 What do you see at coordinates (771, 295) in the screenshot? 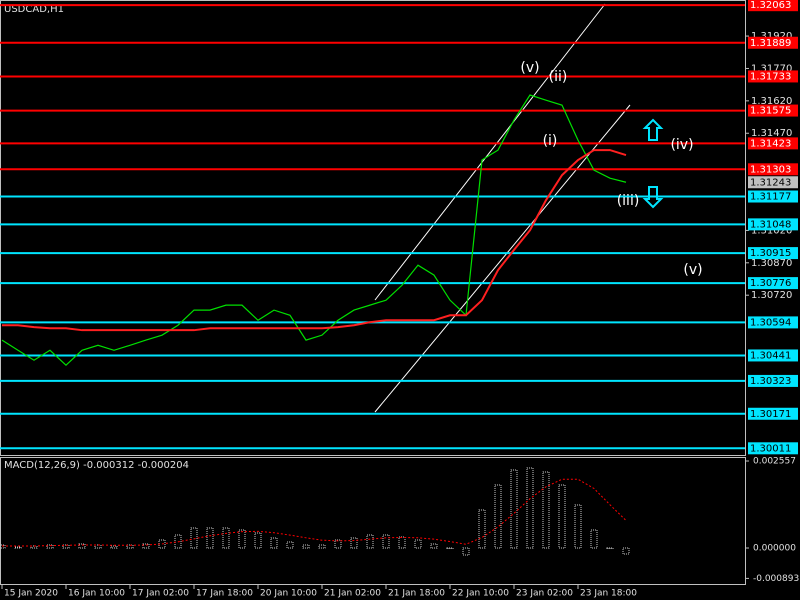
I see `y-tick-label: 1.30720` at bounding box center [771, 295].